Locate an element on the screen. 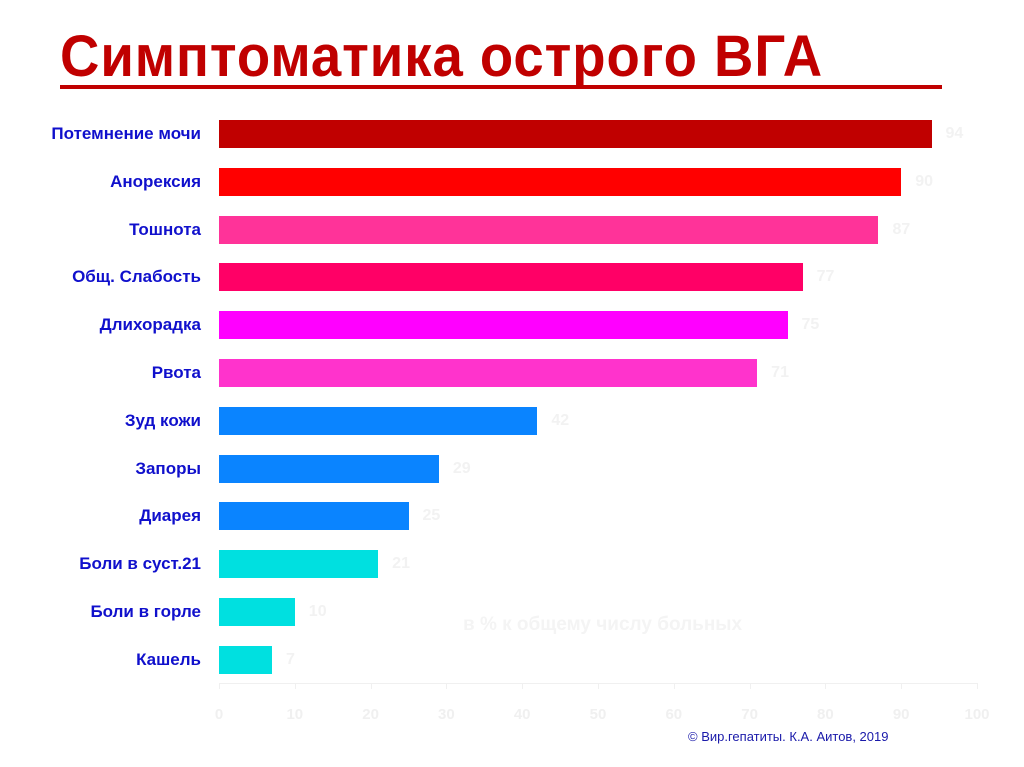 Image resolution: width=1024 pixels, height=767 pixels. x-axis-tick-label: 30 is located at coordinates (446, 714).